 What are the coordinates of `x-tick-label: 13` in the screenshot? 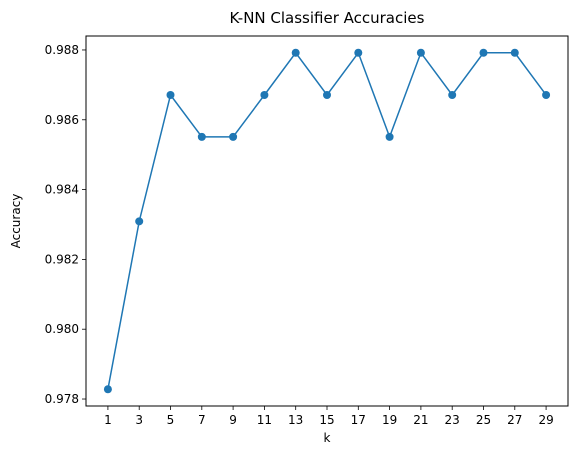 It's located at (295, 420).